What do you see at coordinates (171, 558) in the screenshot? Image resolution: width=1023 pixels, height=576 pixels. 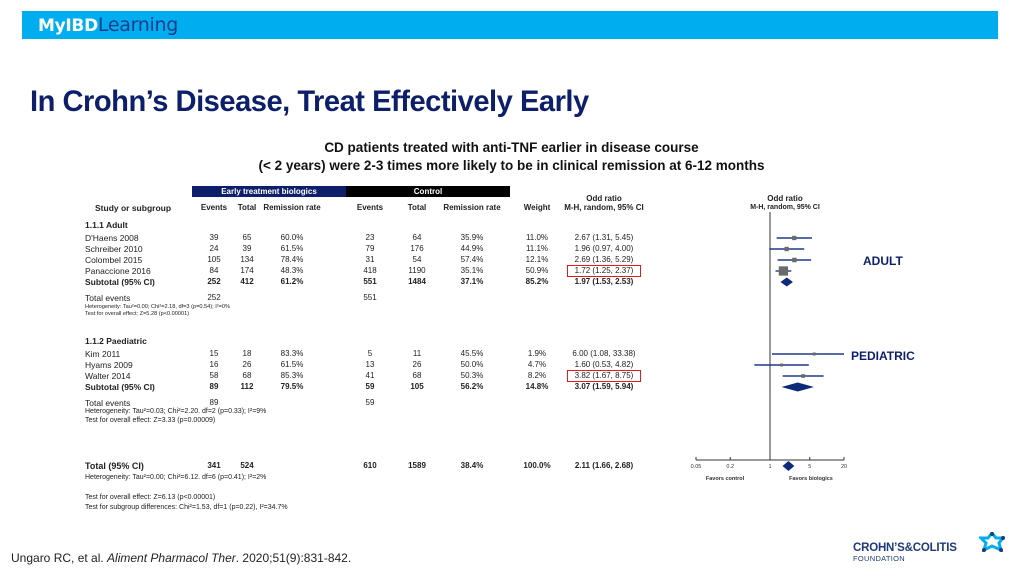 I see `citation-journal: Aliment Pharmacol Ther` at bounding box center [171, 558].